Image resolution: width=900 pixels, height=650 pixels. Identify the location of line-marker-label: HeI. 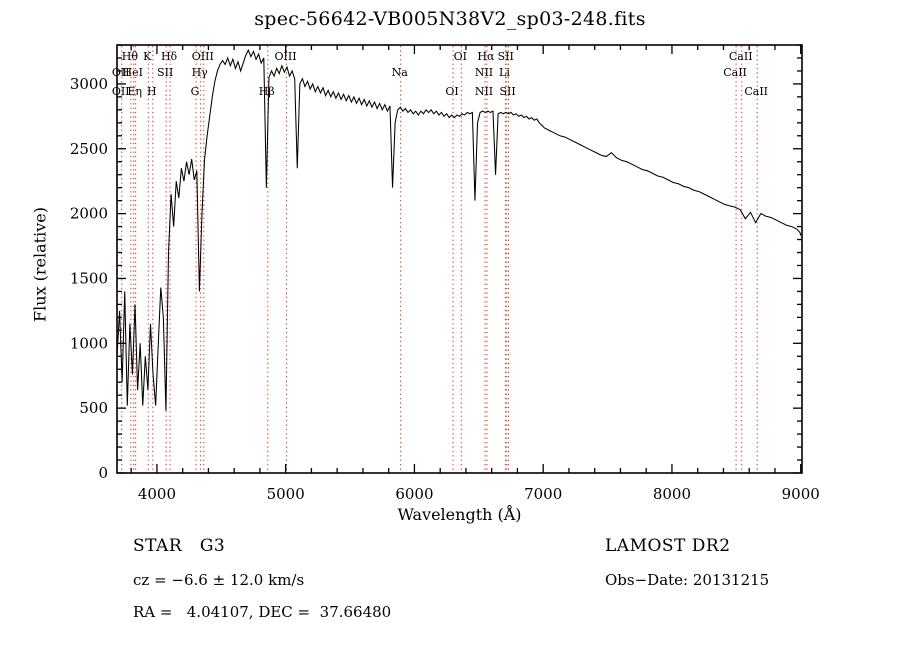
(133, 72).